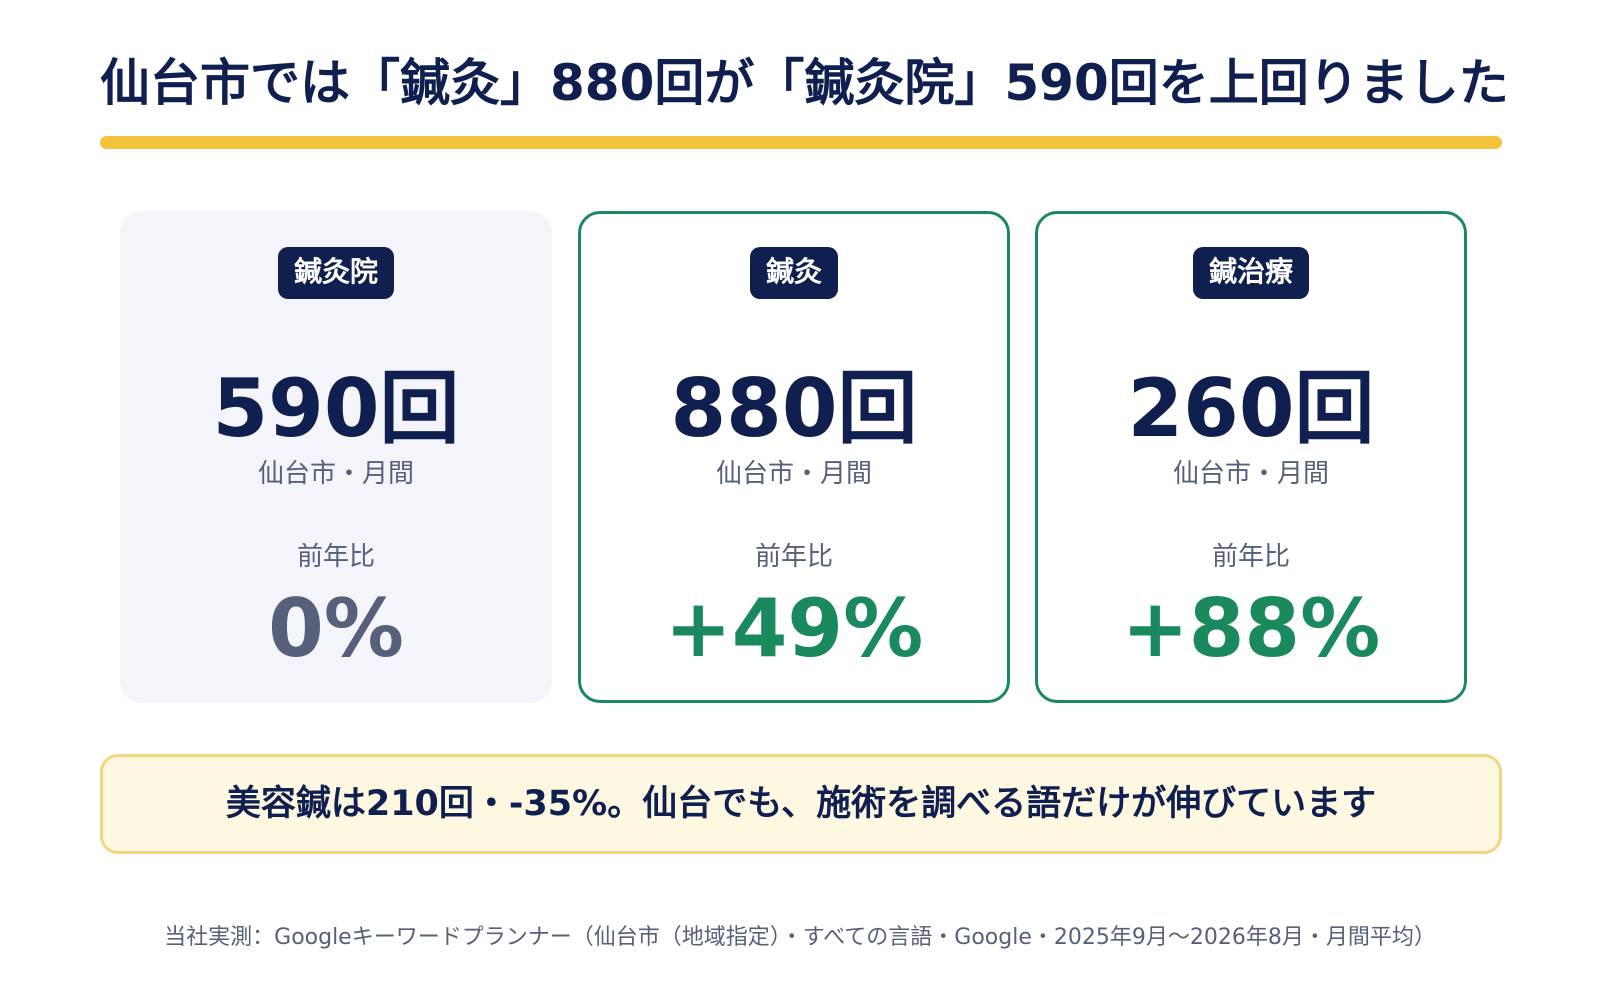 This screenshot has height=1000, width=1600. Describe the element at coordinates (801, 142) in the screenshot. I see `title-underline` at that location.